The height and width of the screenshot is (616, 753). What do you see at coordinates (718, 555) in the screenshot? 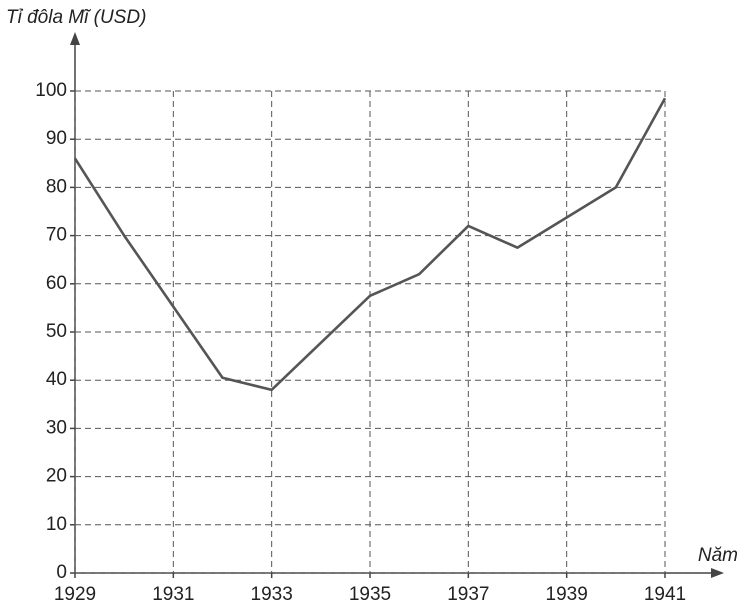
I see `x-axis-label: Năm` at bounding box center [718, 555].